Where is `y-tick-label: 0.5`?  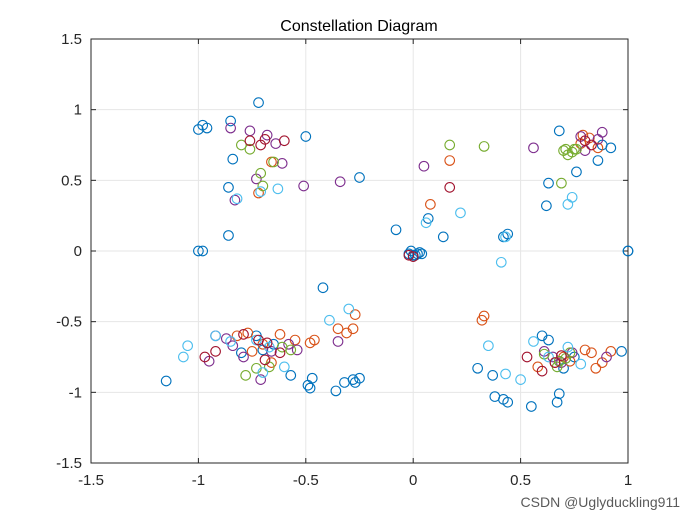 y-tick-label: 0.5 is located at coordinates (71, 180).